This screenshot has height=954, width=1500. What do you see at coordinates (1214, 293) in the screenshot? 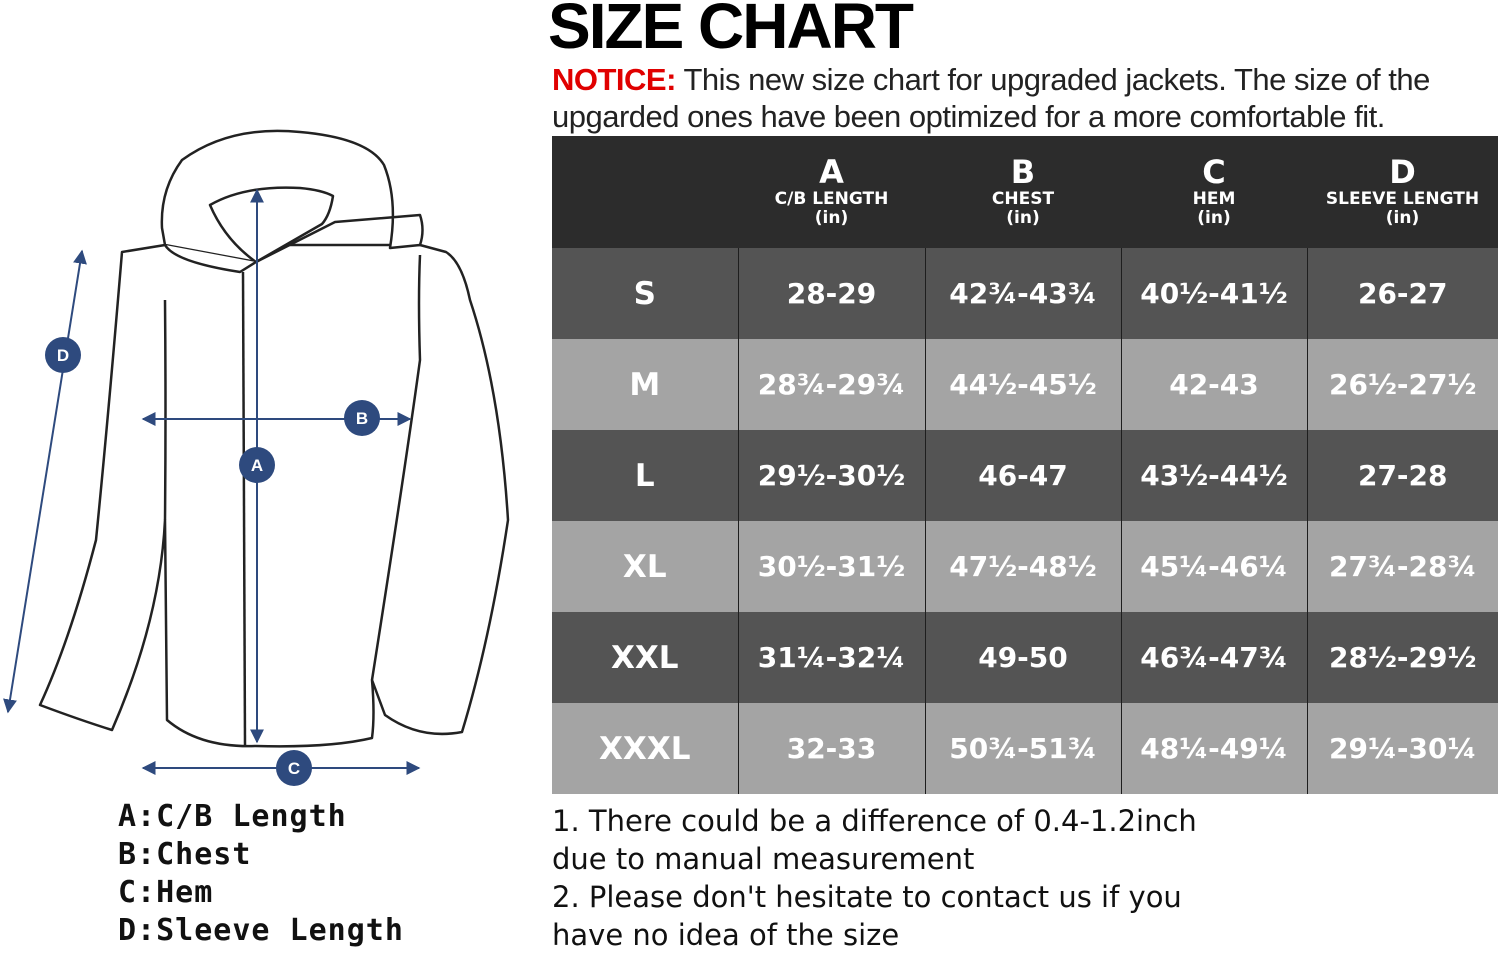
I see `cell-c: 40½-41½` at bounding box center [1214, 293].